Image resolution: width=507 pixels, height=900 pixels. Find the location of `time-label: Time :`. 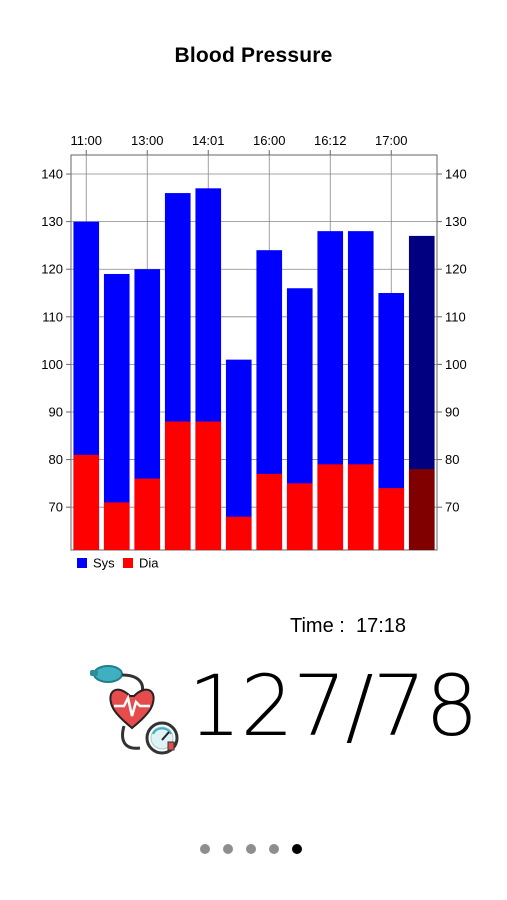

time-label: Time : is located at coordinates (317, 626).